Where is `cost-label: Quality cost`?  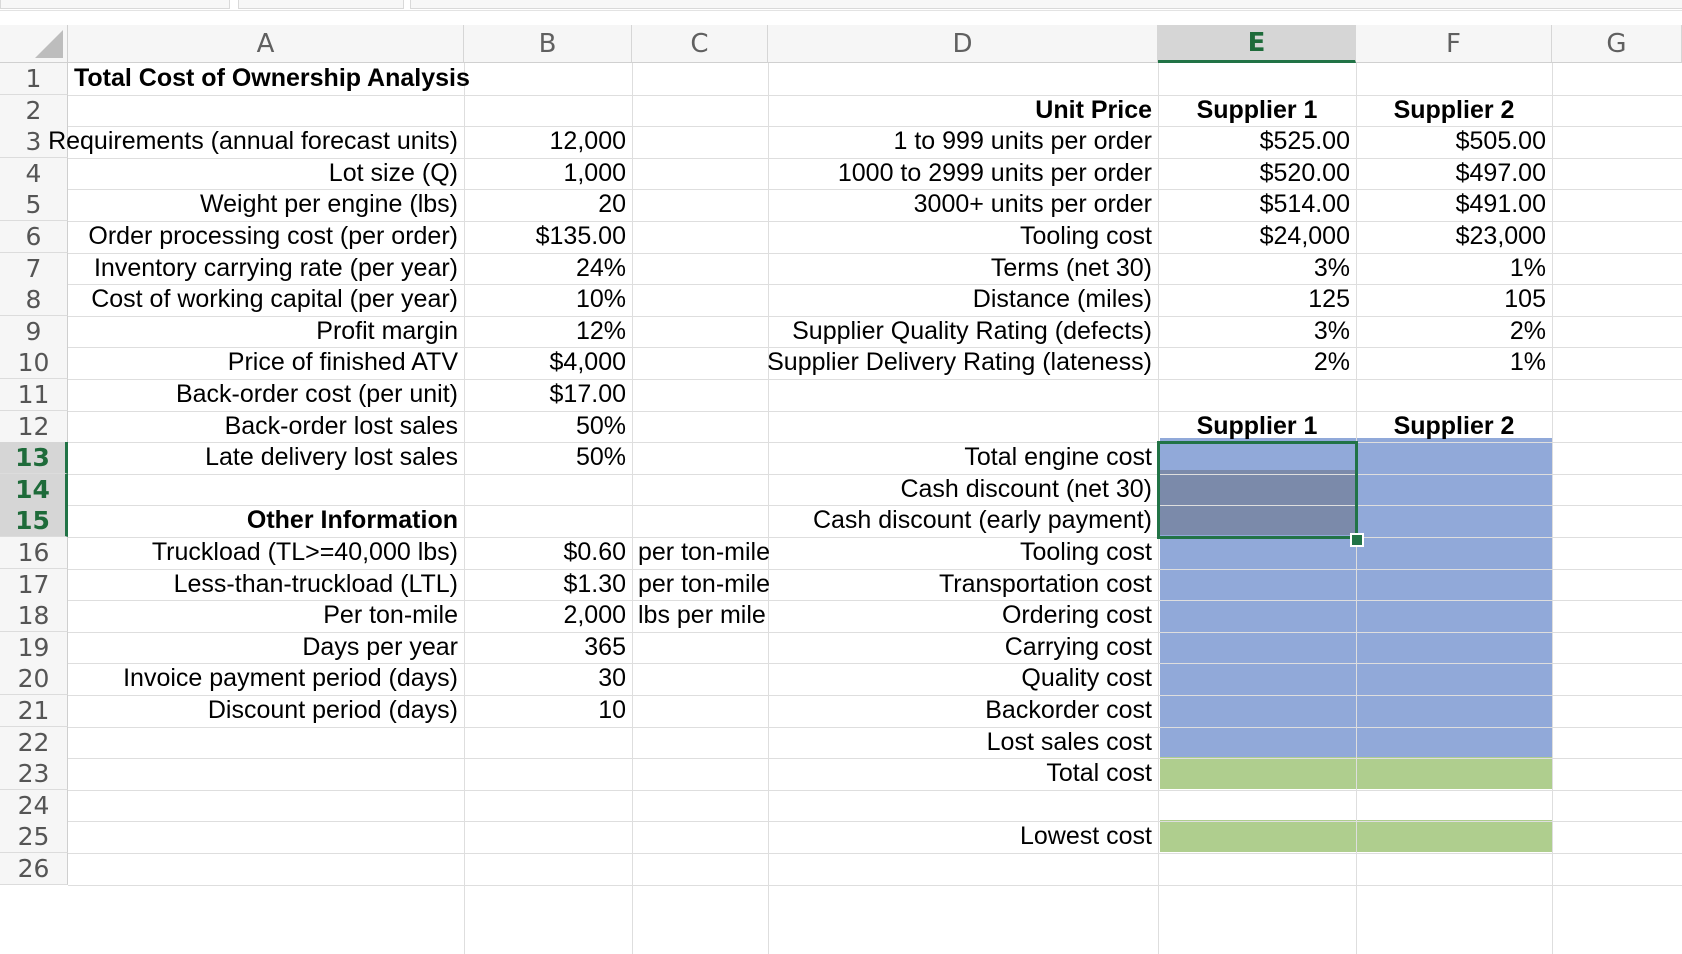 cost-label: Quality cost is located at coordinates (1086, 677).